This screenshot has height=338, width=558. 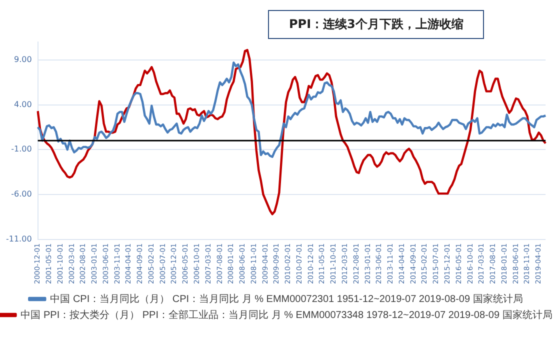 I want to click on y-tick-label: -11.00, so click(x=19, y=239).